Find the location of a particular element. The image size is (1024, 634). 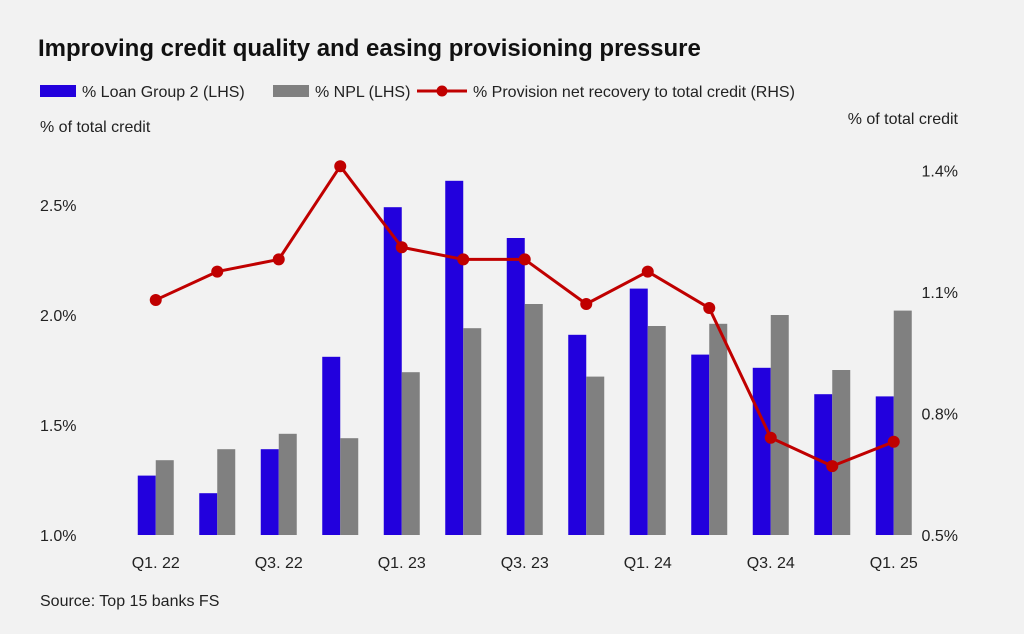

source-note: Source: Top 15 banks FS is located at coordinates (129, 601).